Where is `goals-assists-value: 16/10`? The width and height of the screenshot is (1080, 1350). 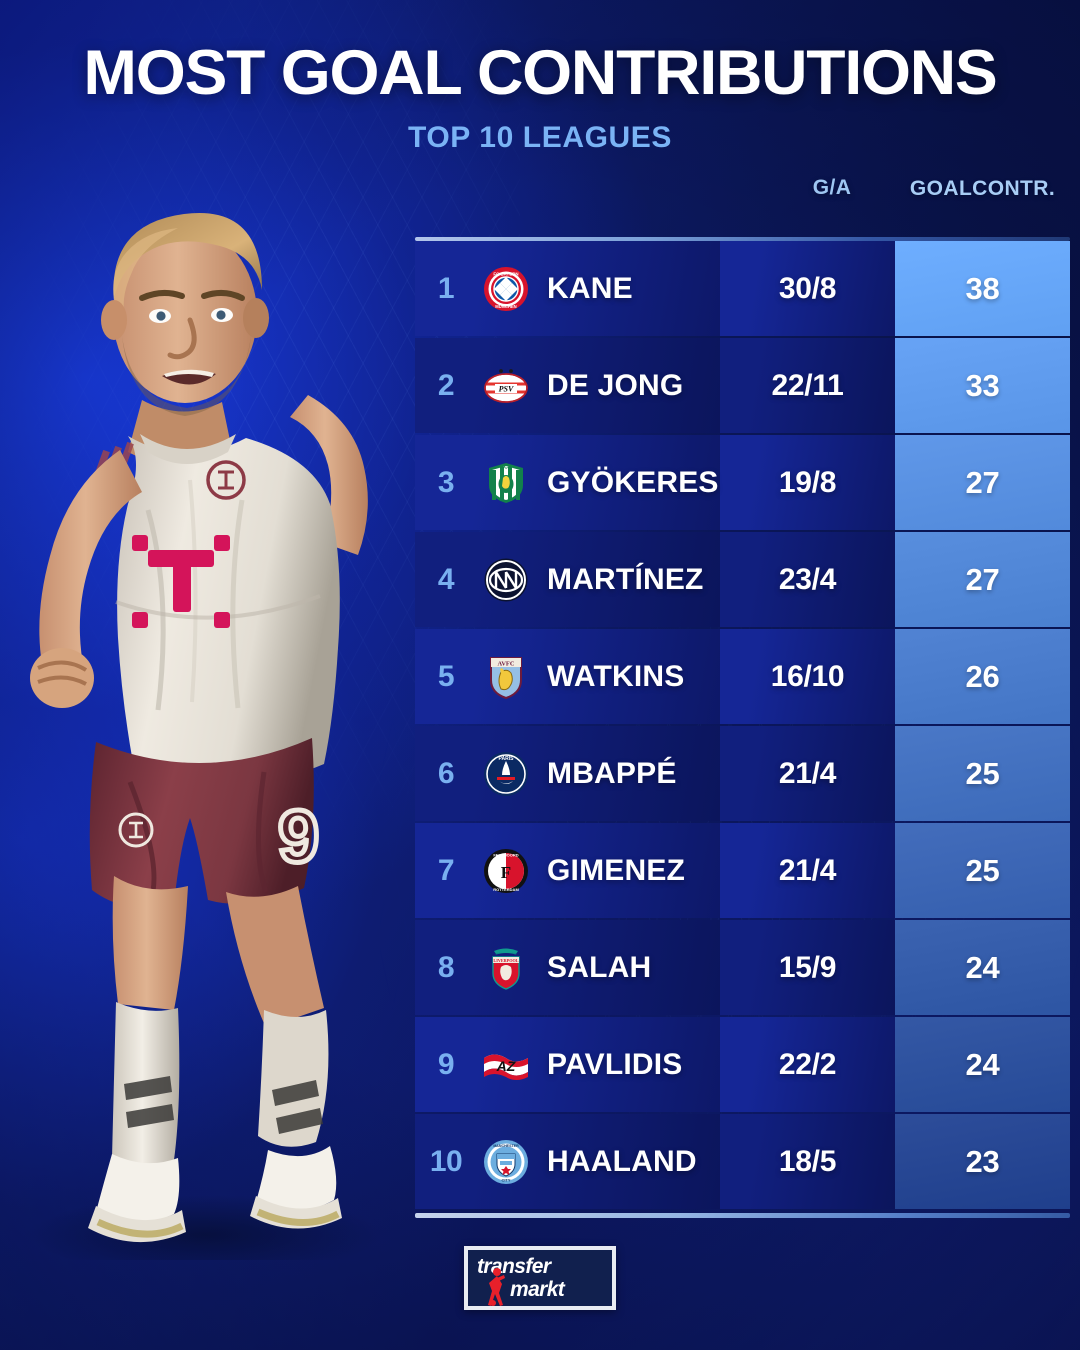 goals-assists-value: 16/10 is located at coordinates (807, 676).